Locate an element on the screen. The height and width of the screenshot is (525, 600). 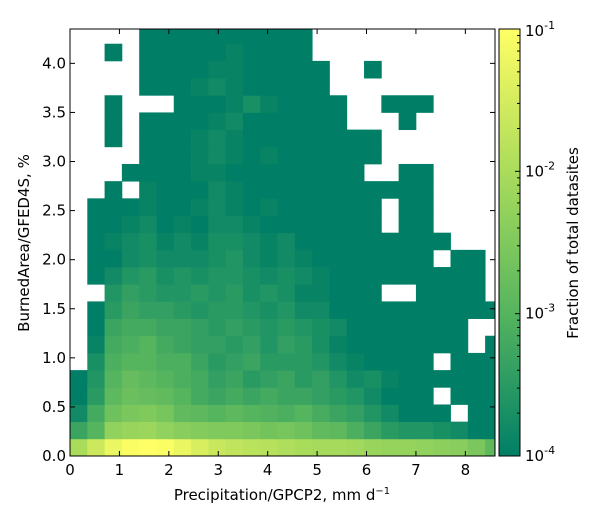
x-tick-label: 7 is located at coordinates (416, 470).